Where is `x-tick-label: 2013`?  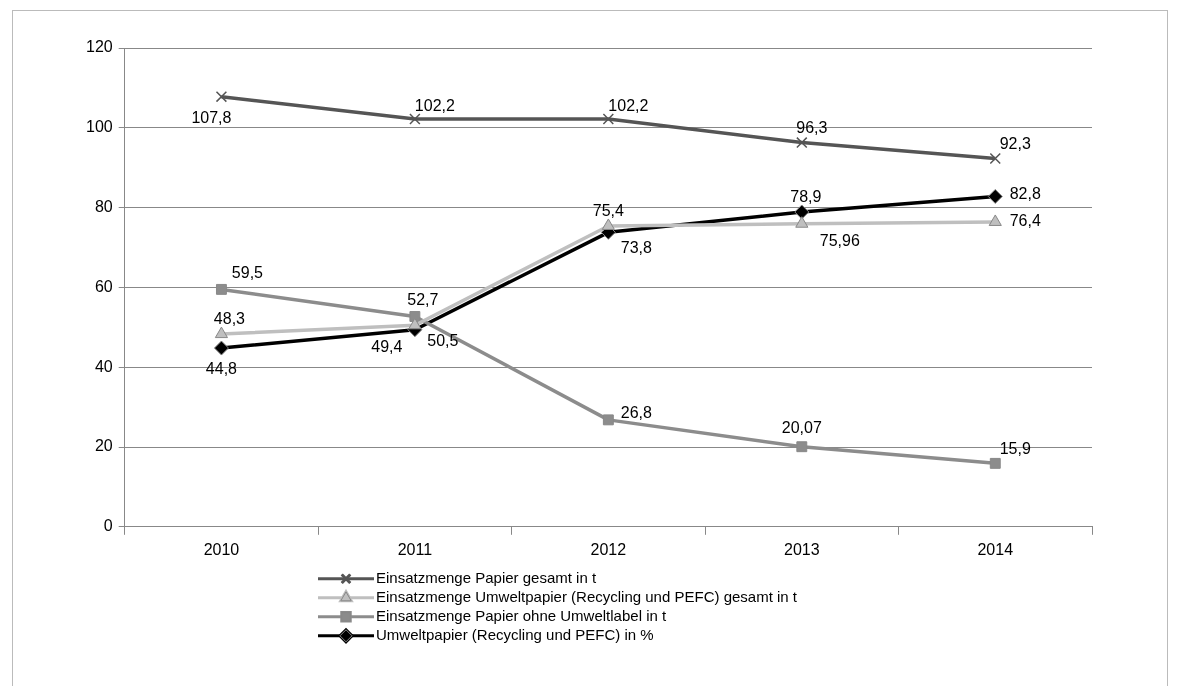
x-tick-label: 2013 is located at coordinates (802, 549).